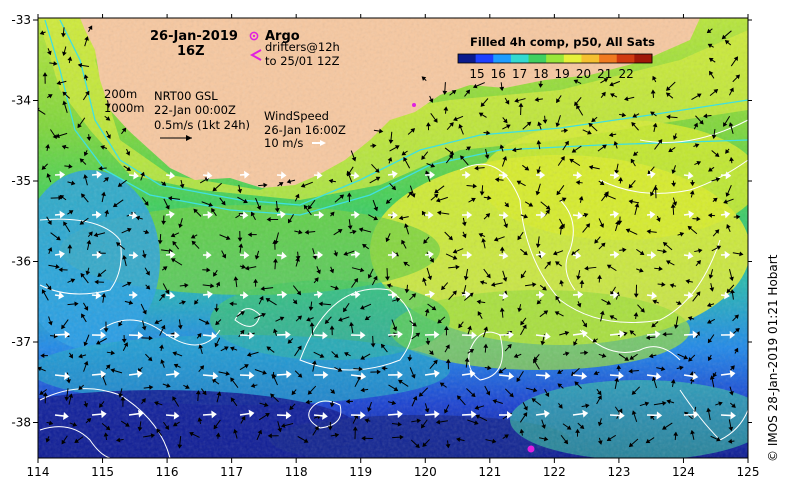 The image size is (790, 492). What do you see at coordinates (120, 94) in the screenshot?
I see `svg-text: 200m` at bounding box center [120, 94].